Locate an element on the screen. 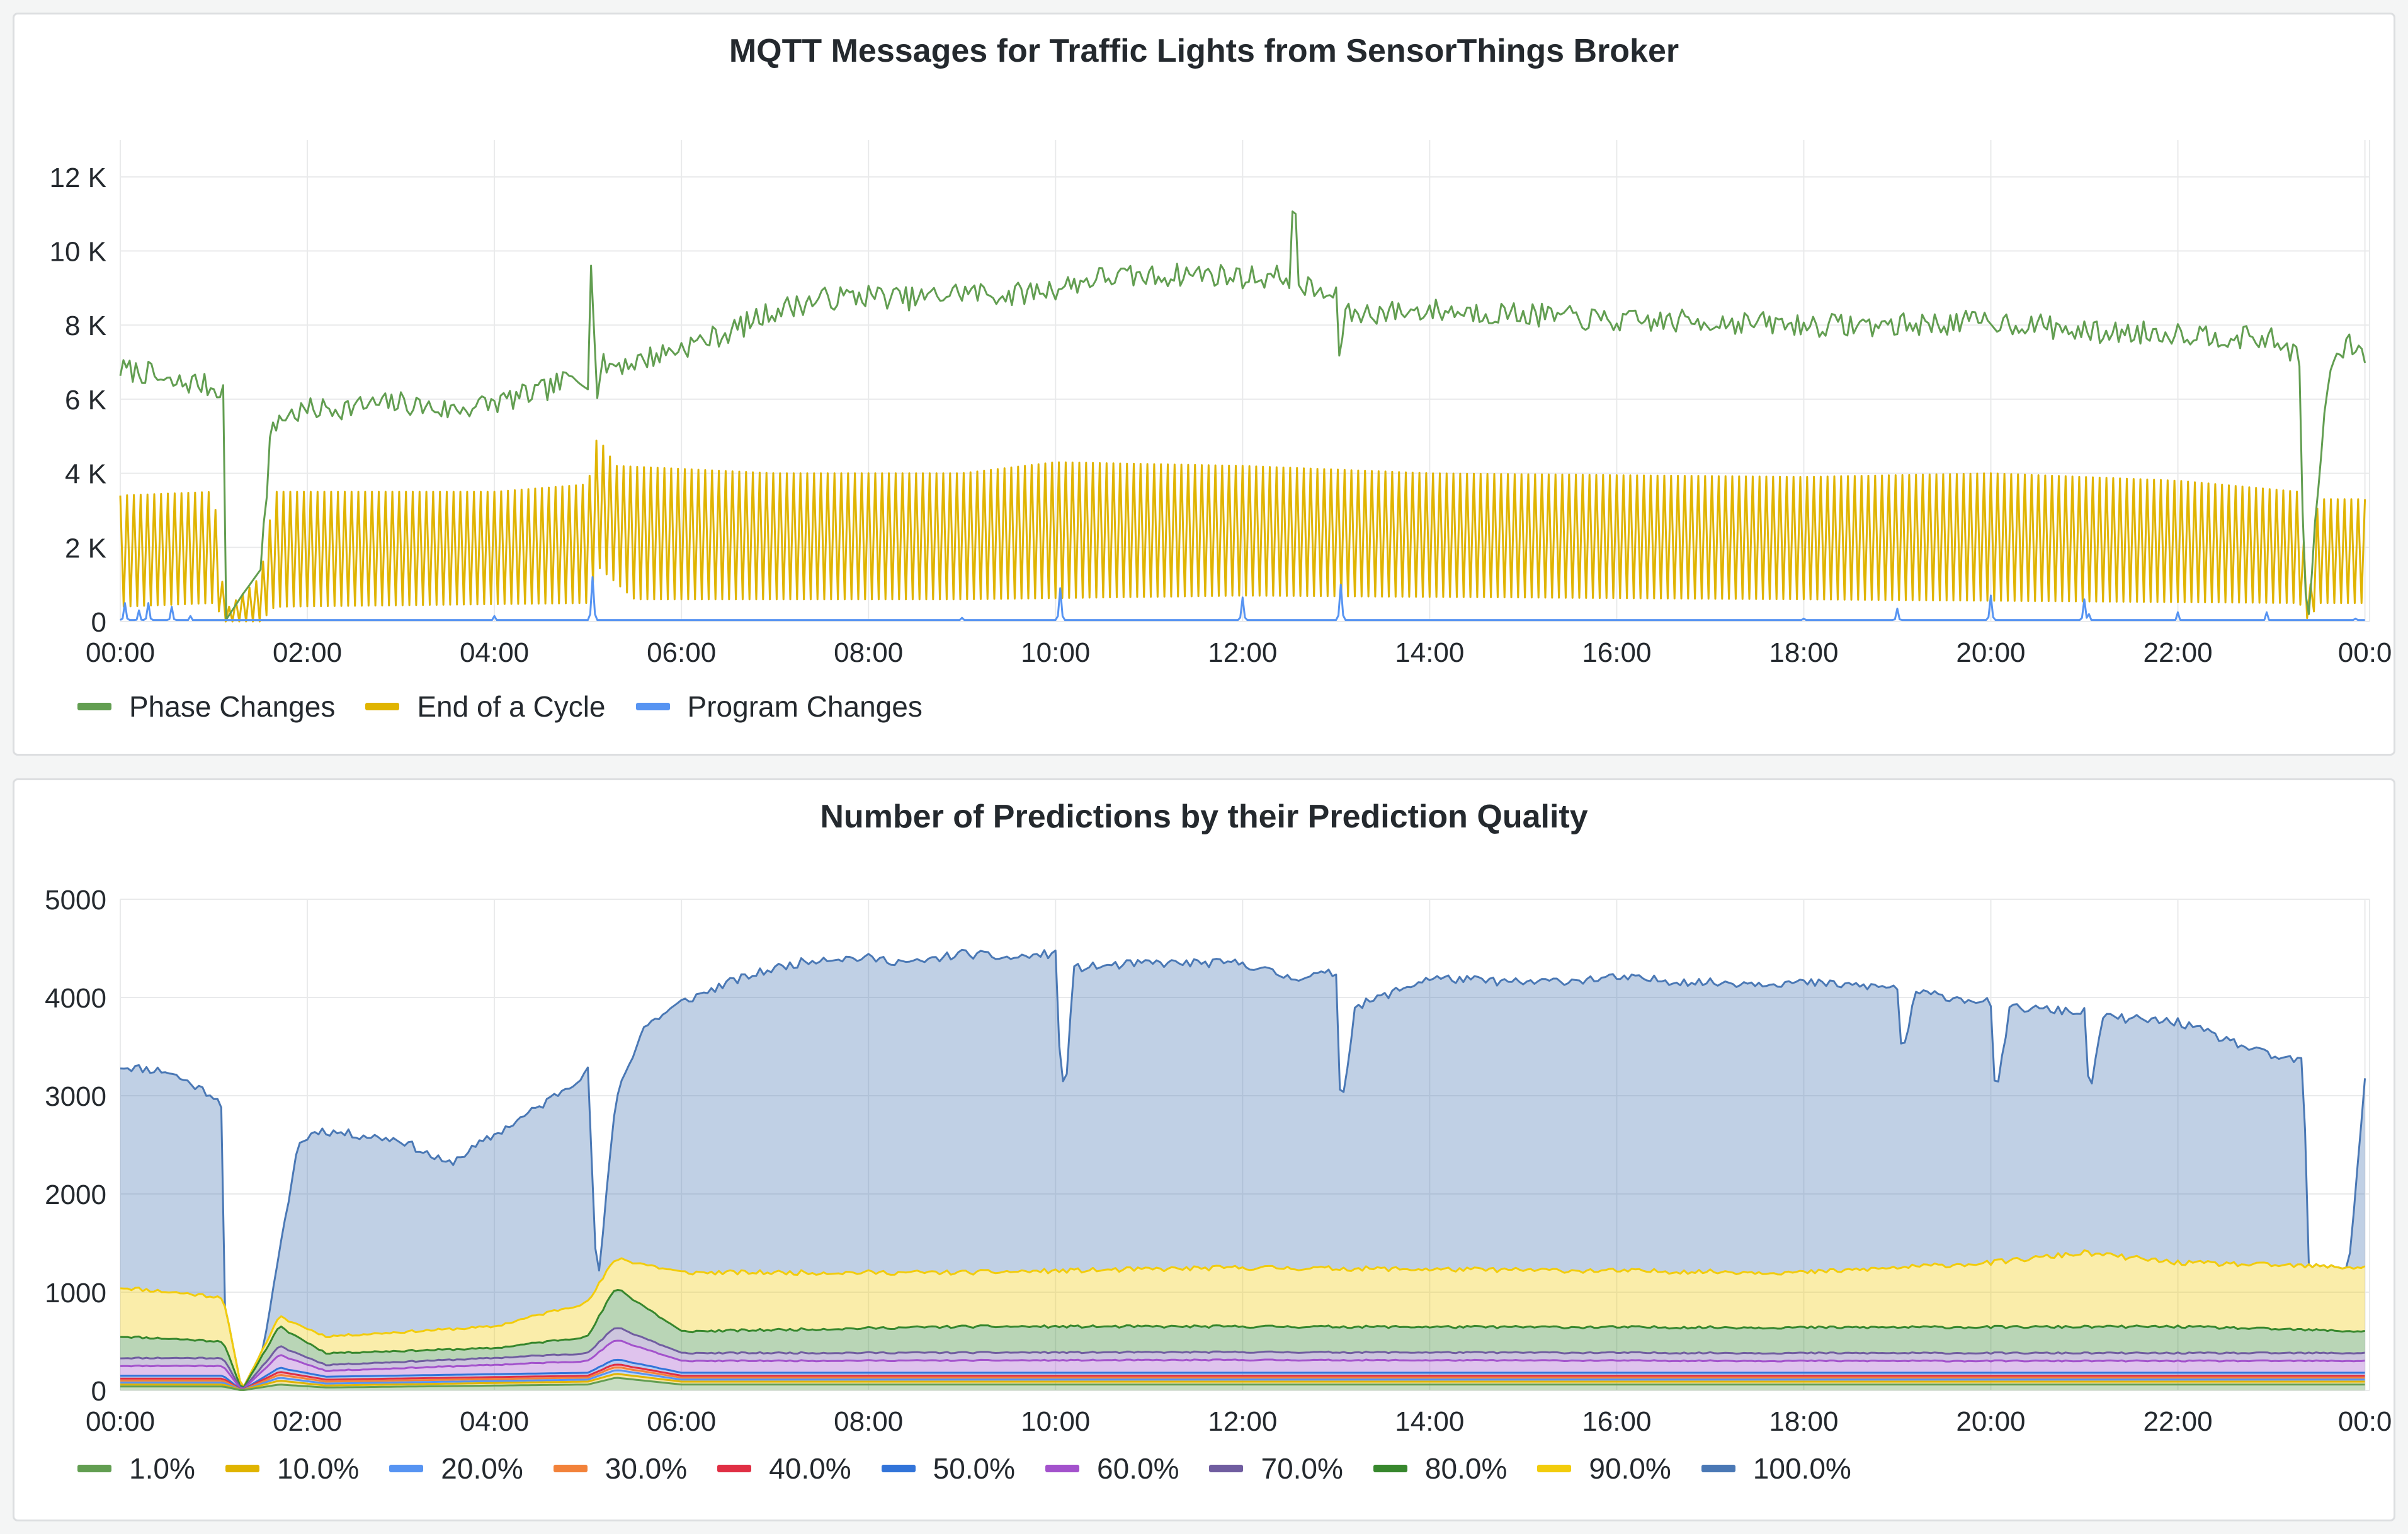 This screenshot has height=1534, width=2408. area-line-20-0pct is located at coordinates (1242, 1380).